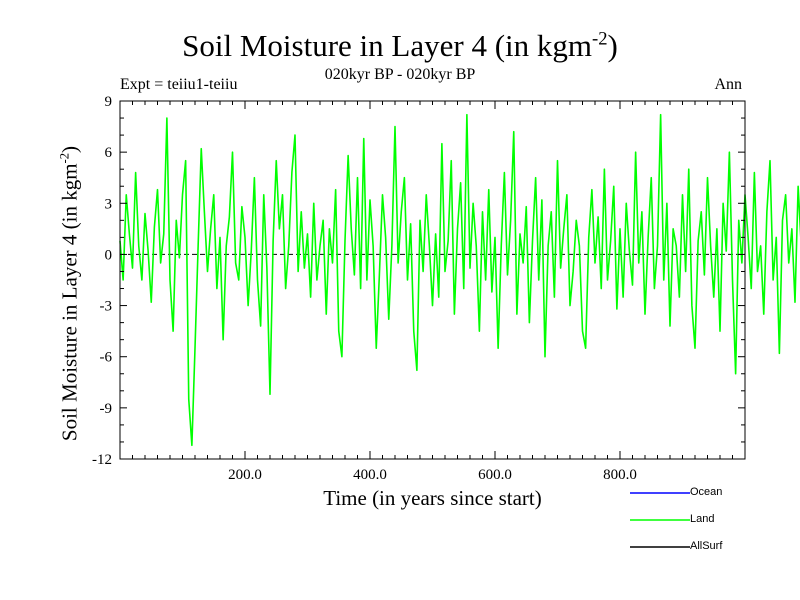  What do you see at coordinates (706, 492) in the screenshot?
I see `legend-label-ocean: Ocean` at bounding box center [706, 492].